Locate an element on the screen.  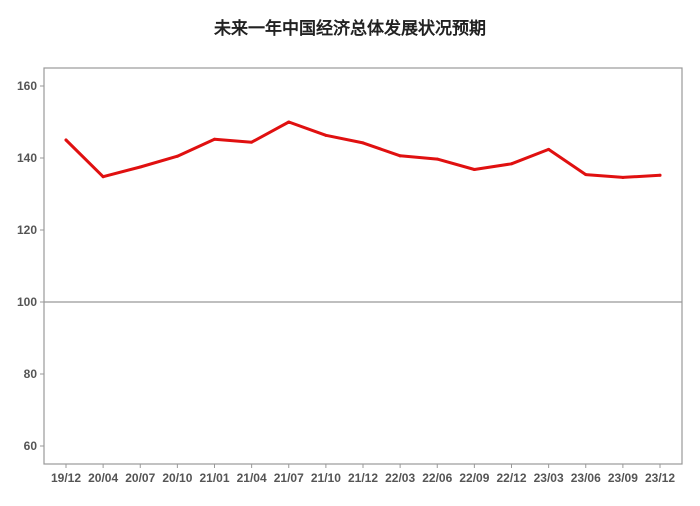
x-tick-label: 21/01 is located at coordinates (214, 478).